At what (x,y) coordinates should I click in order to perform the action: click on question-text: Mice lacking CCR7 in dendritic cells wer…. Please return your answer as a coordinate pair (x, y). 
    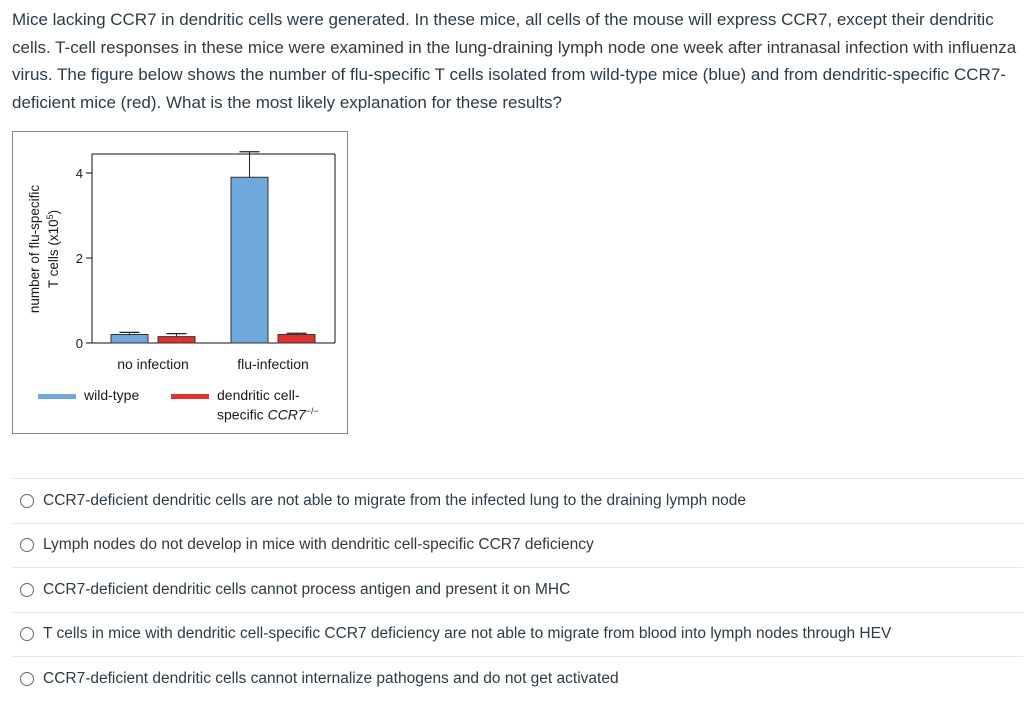
    Looking at the image, I should click on (514, 61).